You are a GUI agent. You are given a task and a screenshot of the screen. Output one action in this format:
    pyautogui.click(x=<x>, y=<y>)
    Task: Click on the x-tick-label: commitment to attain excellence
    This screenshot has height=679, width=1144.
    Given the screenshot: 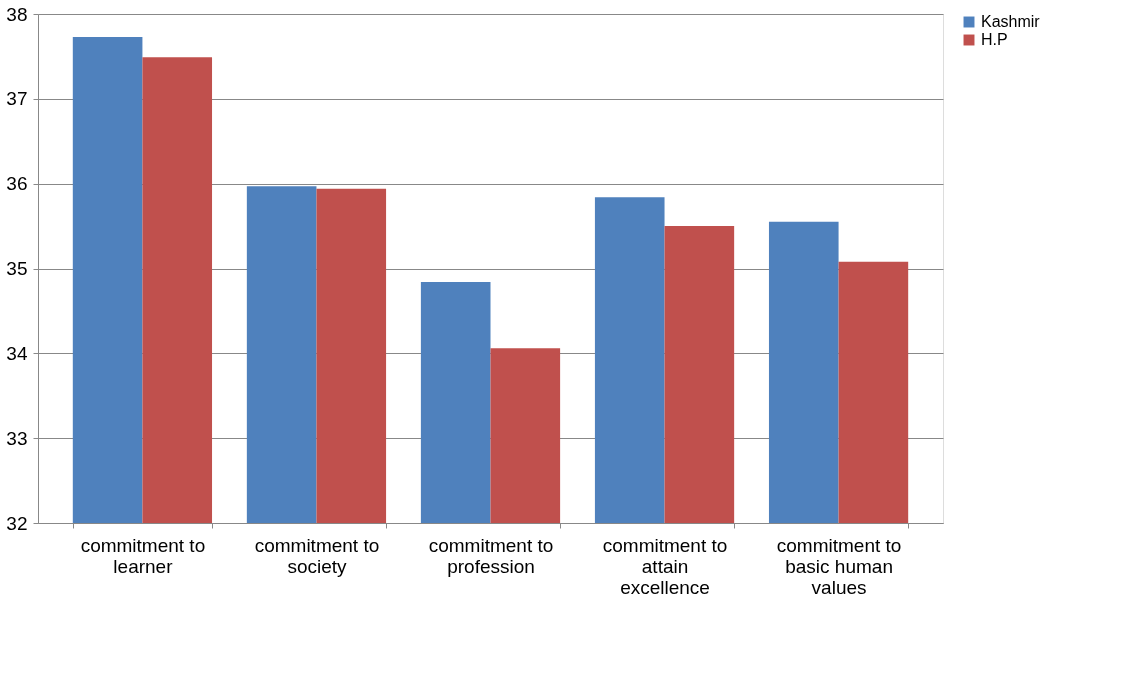 What is the action you would take?
    pyautogui.click(x=665, y=566)
    